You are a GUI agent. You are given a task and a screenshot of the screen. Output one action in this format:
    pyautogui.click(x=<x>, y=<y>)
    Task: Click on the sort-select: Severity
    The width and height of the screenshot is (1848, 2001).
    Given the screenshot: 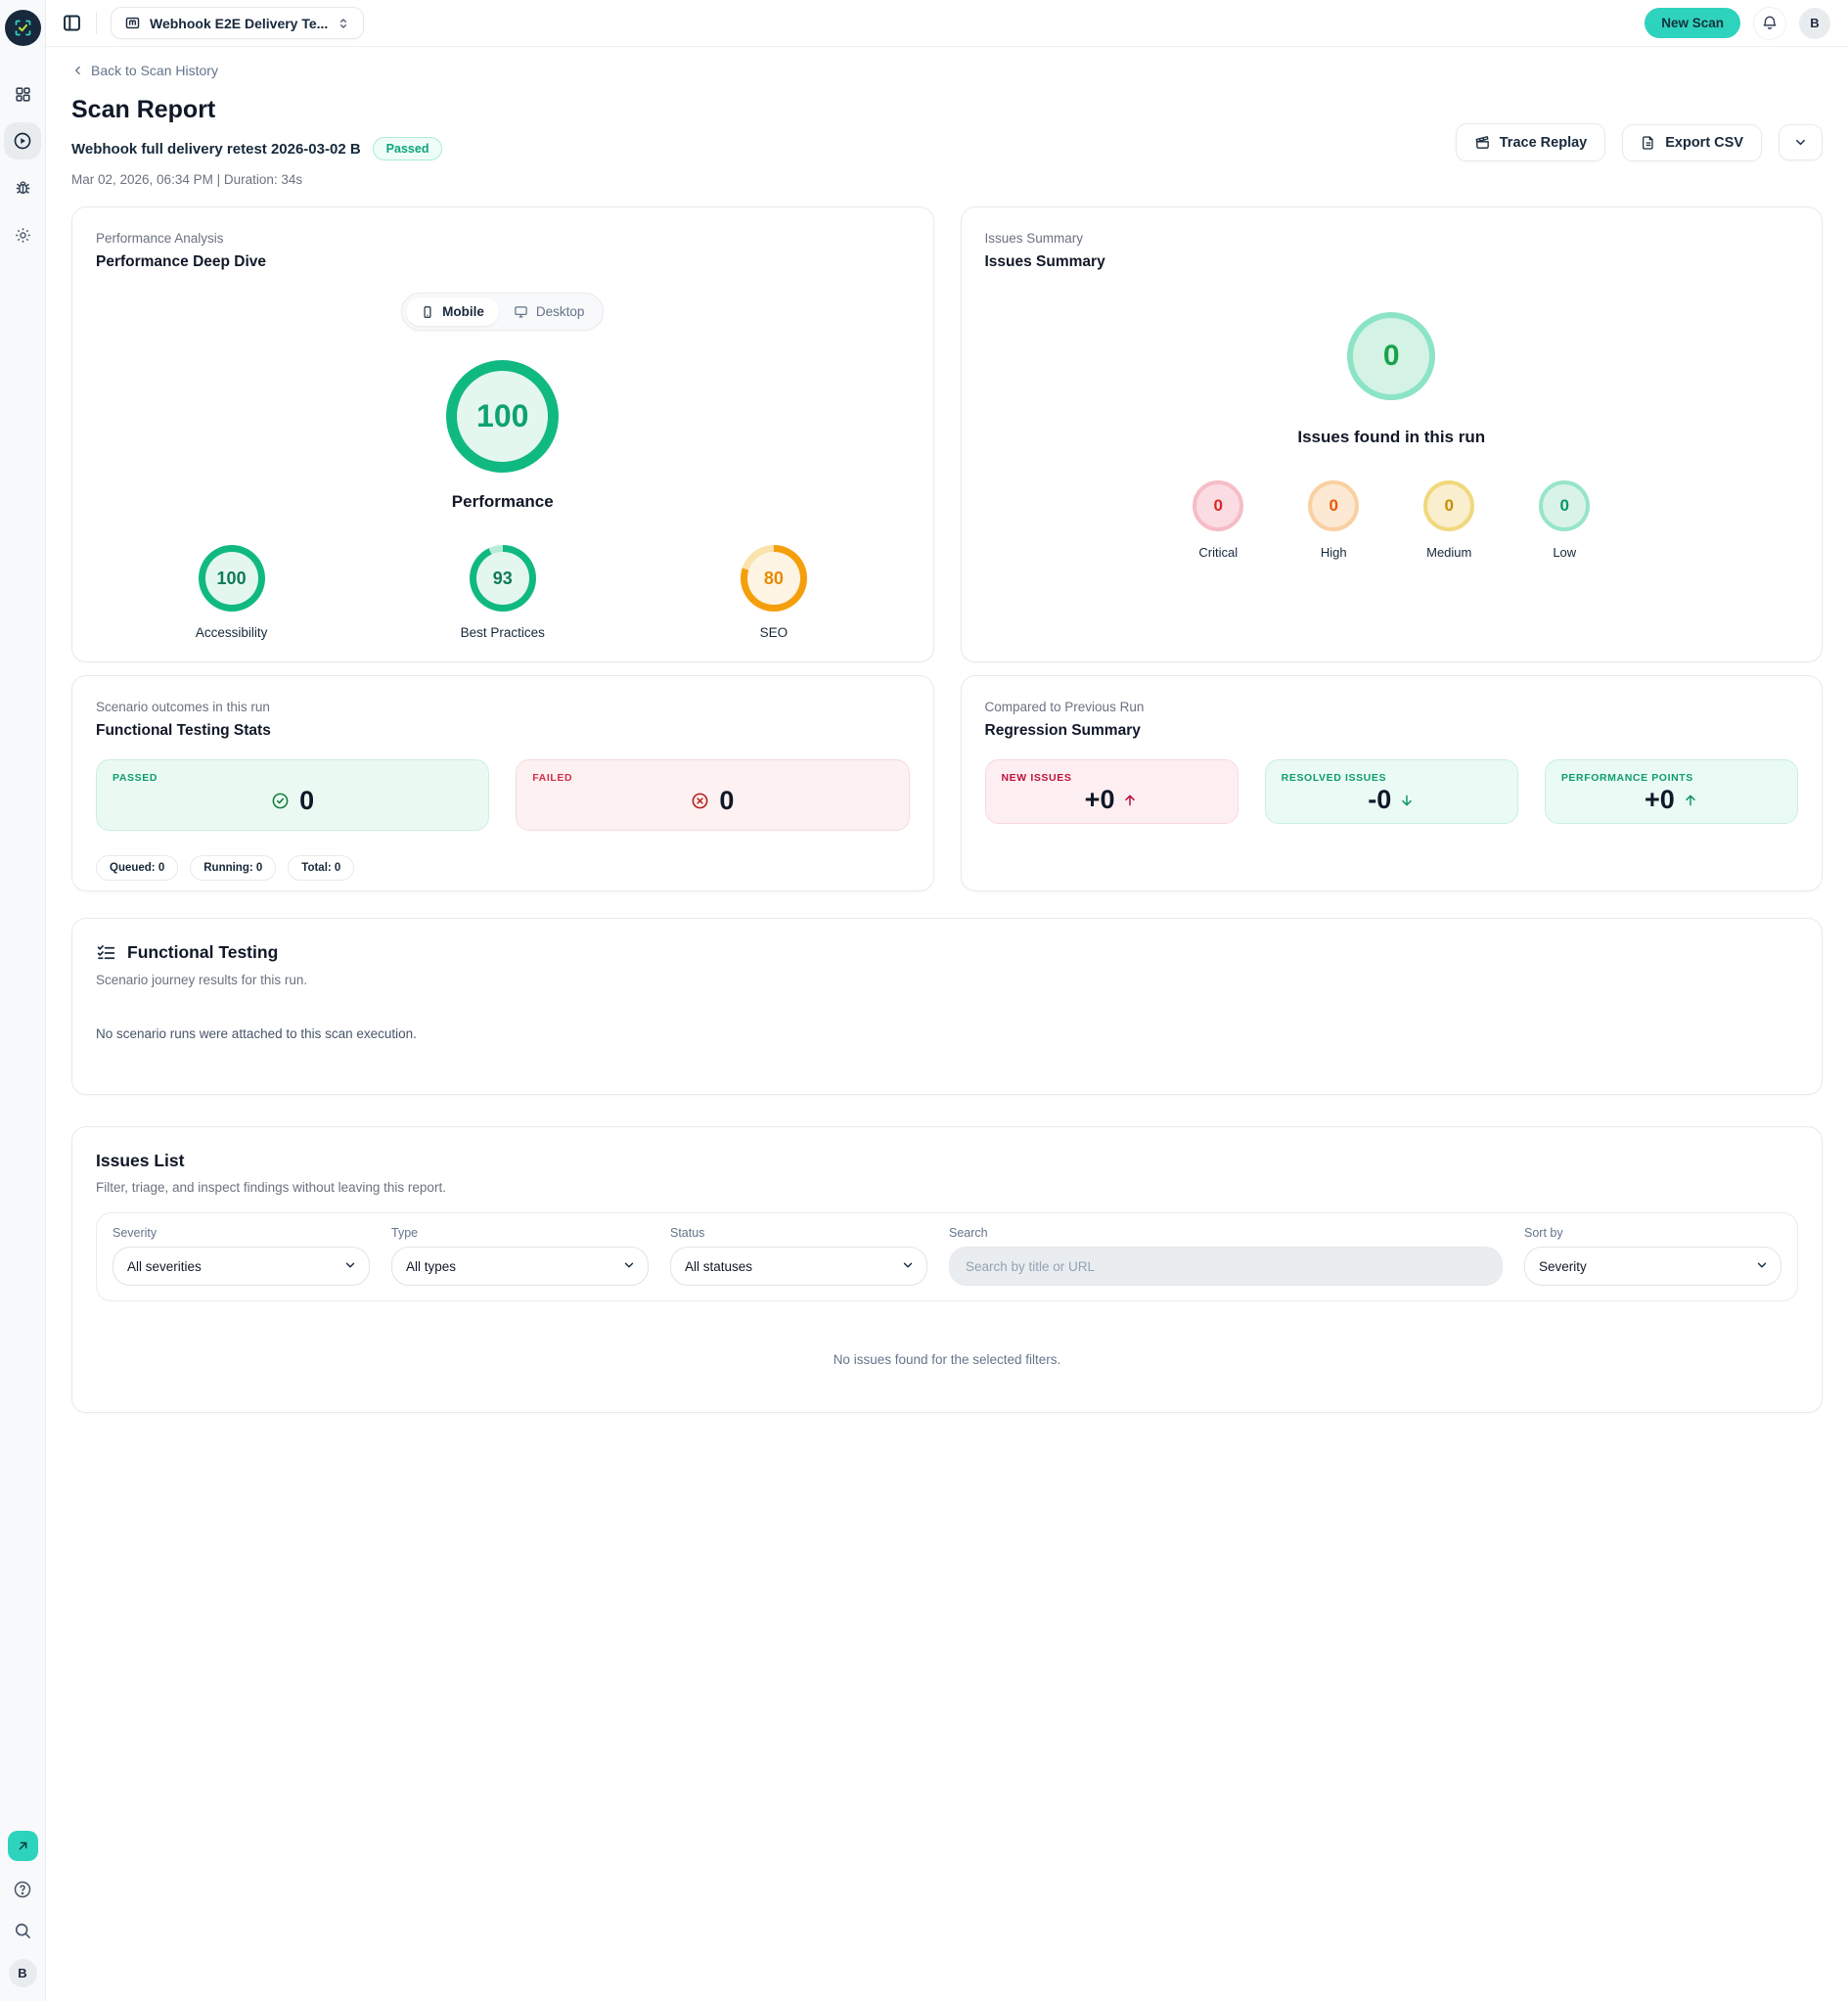 What is the action you would take?
    pyautogui.click(x=1652, y=1267)
    